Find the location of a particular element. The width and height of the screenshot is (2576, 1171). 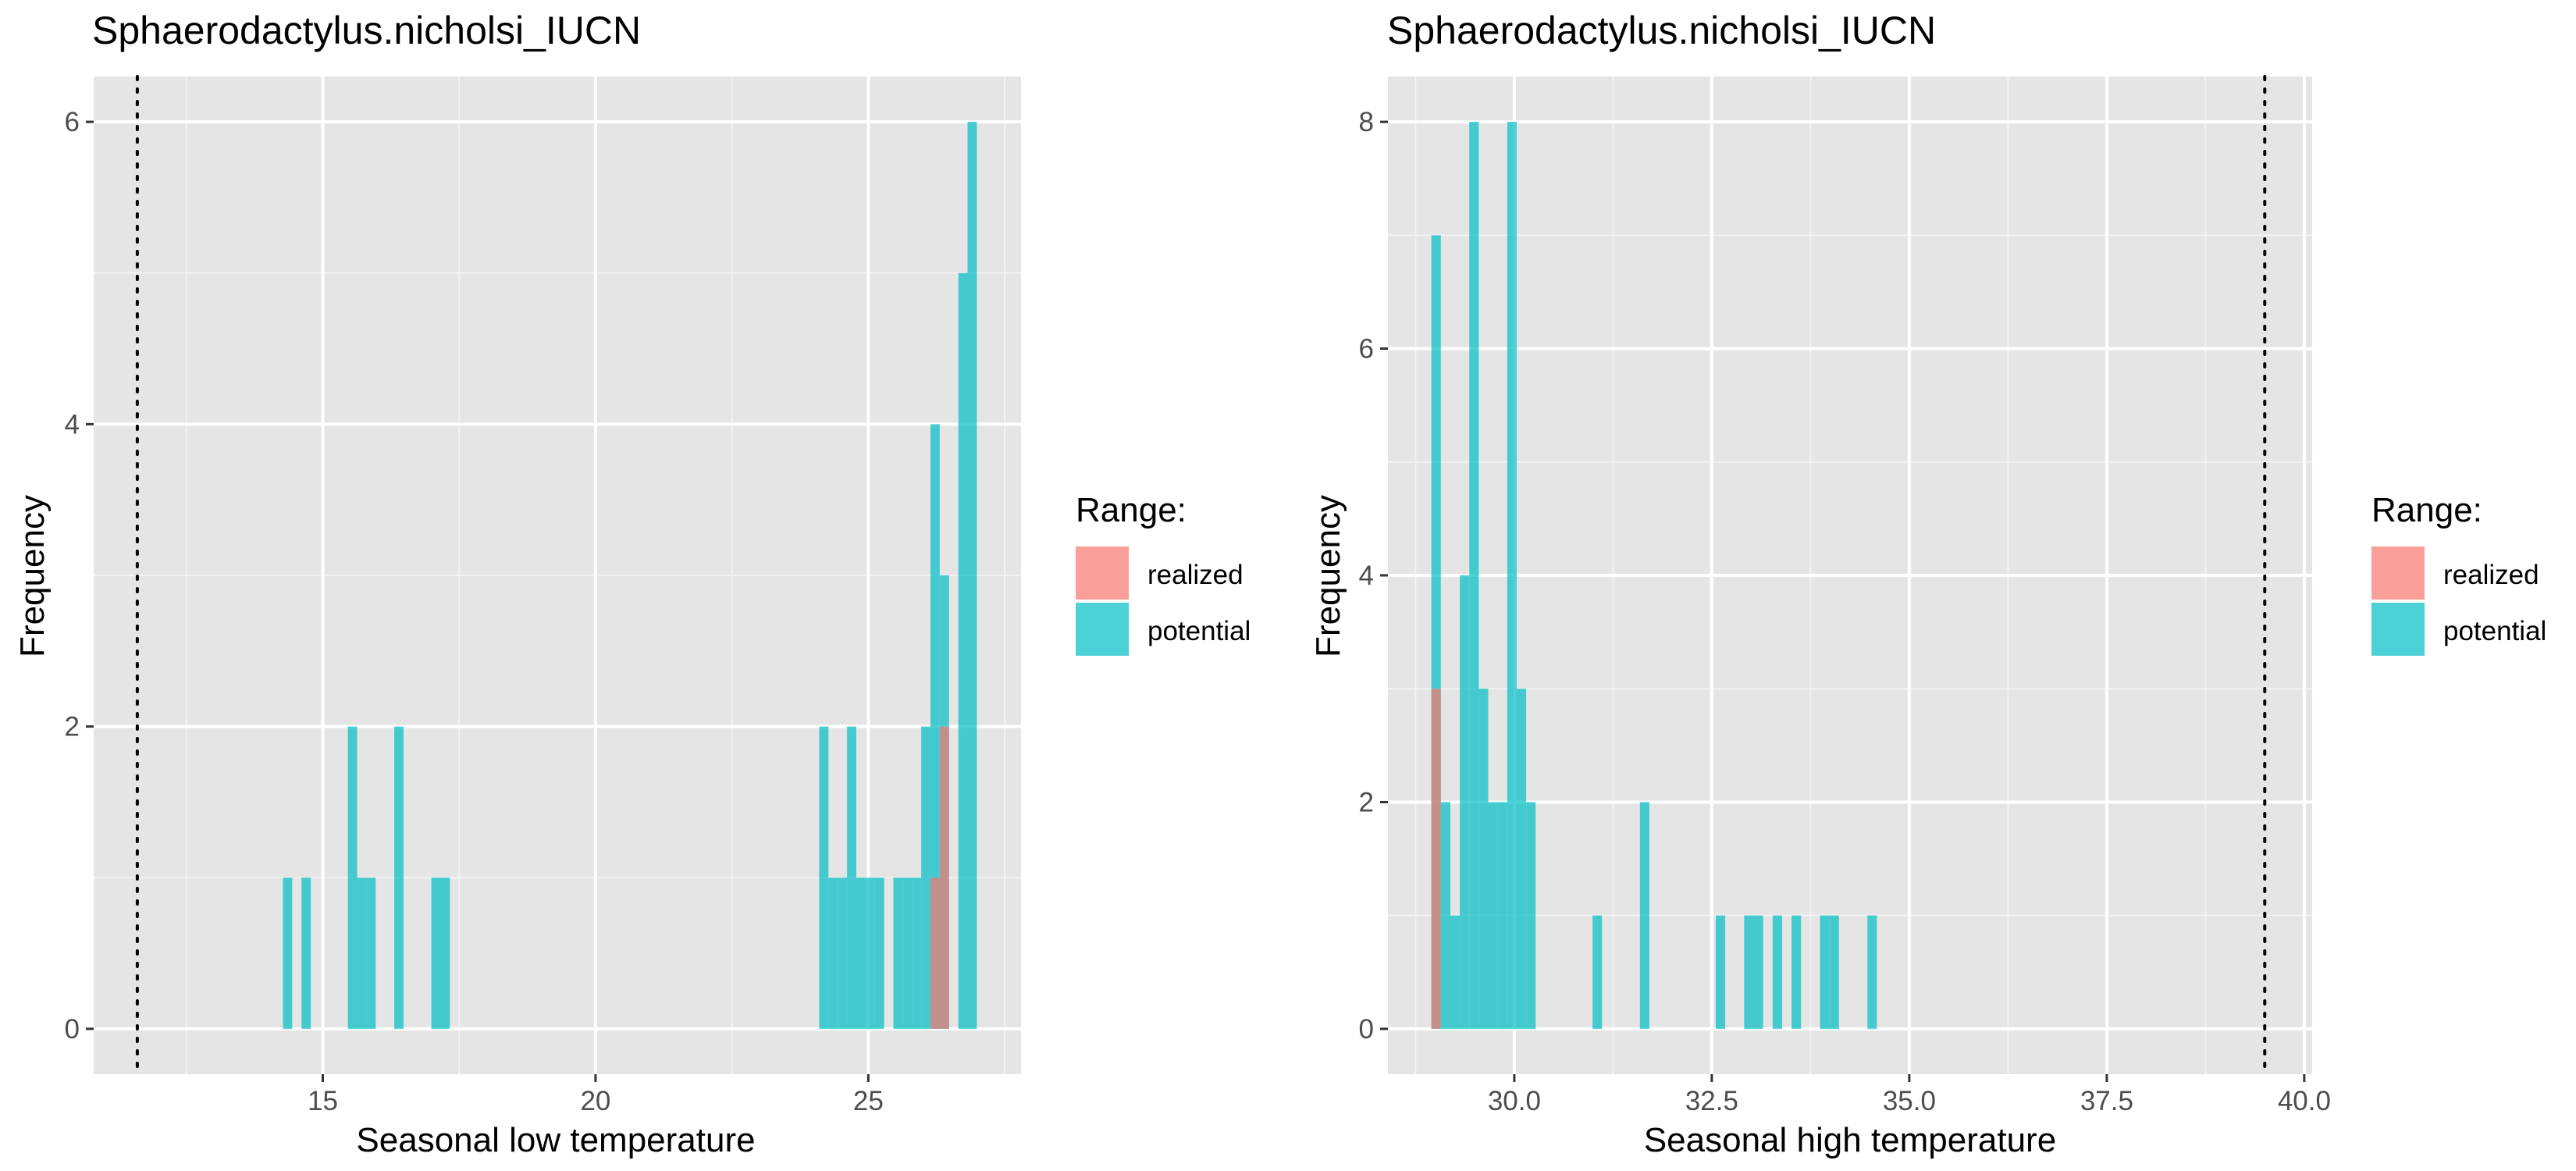

x-tick-label: 25 is located at coordinates (868, 1101).